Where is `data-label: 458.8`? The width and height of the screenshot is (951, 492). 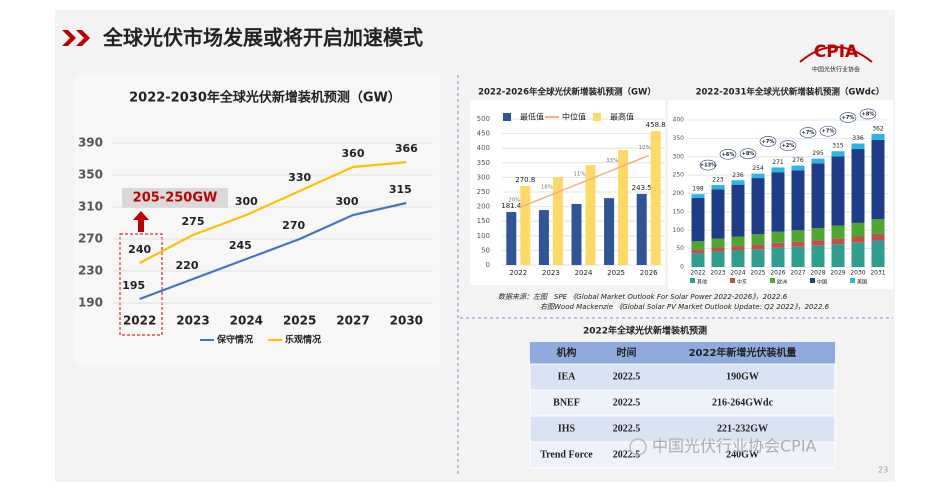 data-label: 458.8 is located at coordinates (656, 125).